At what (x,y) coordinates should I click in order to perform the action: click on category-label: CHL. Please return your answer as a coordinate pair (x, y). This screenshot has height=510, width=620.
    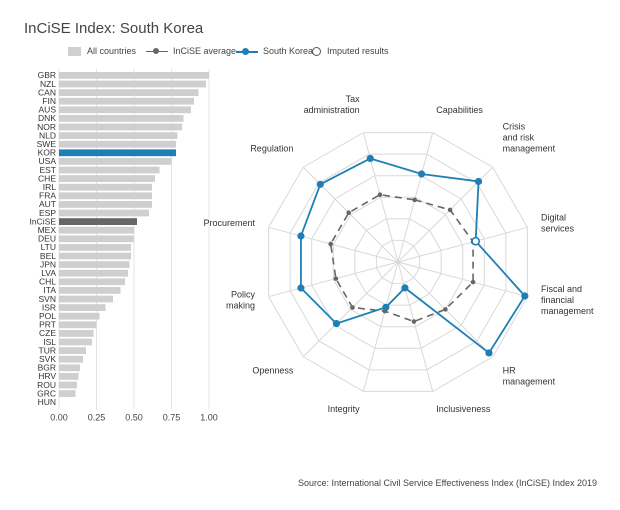
    Looking at the image, I should click on (47, 282).